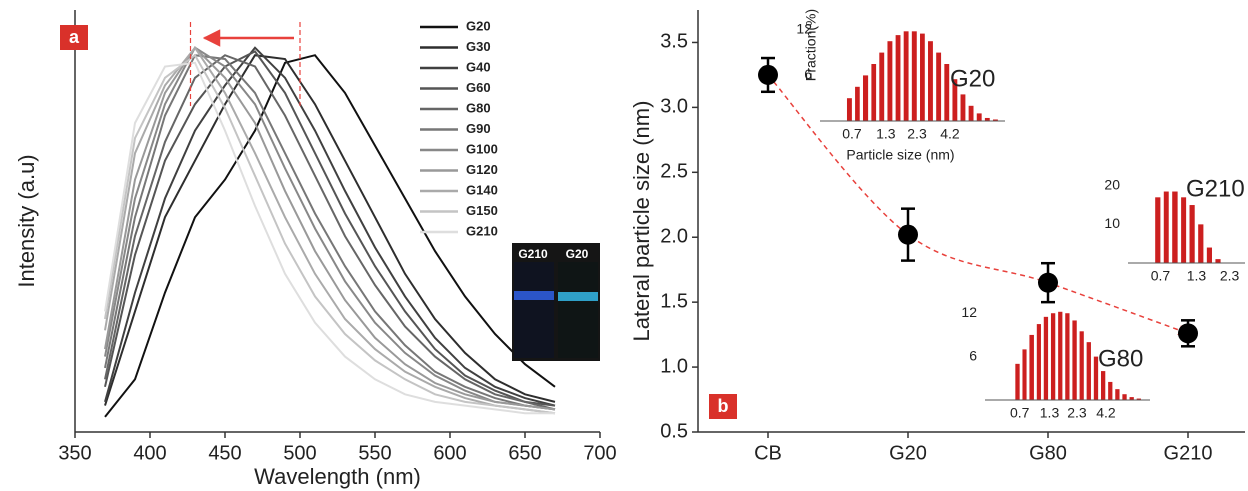 This screenshot has height=491, width=1248. Describe the element at coordinates (972, 78) in the screenshot. I see `inset-title: G20` at that location.